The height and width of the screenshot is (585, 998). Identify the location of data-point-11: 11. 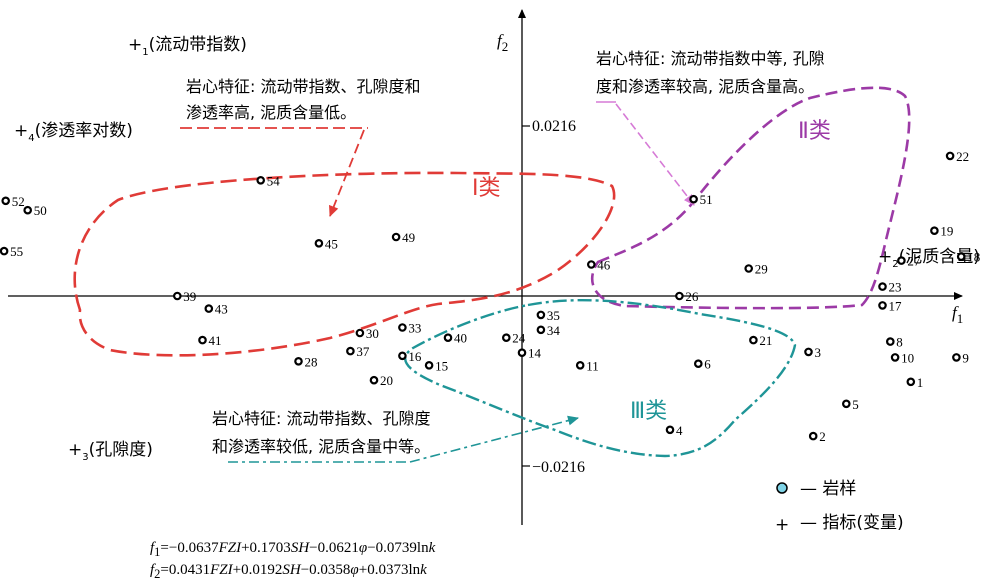
(587, 365).